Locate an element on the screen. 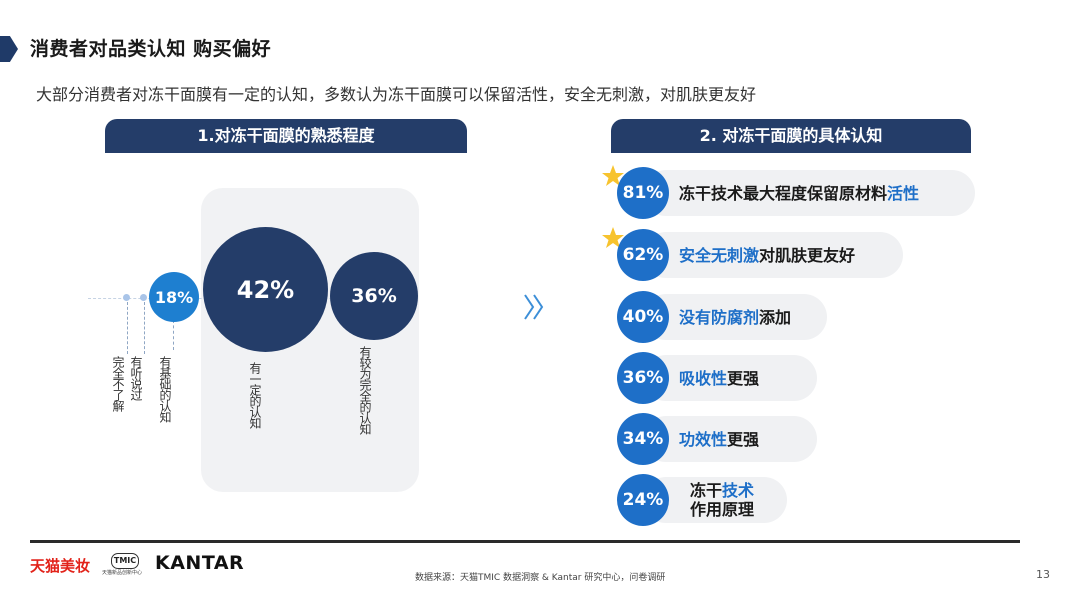 The height and width of the screenshot is (604, 1080). level-label-full: 有较为完全的认知 is located at coordinates (365, 390).